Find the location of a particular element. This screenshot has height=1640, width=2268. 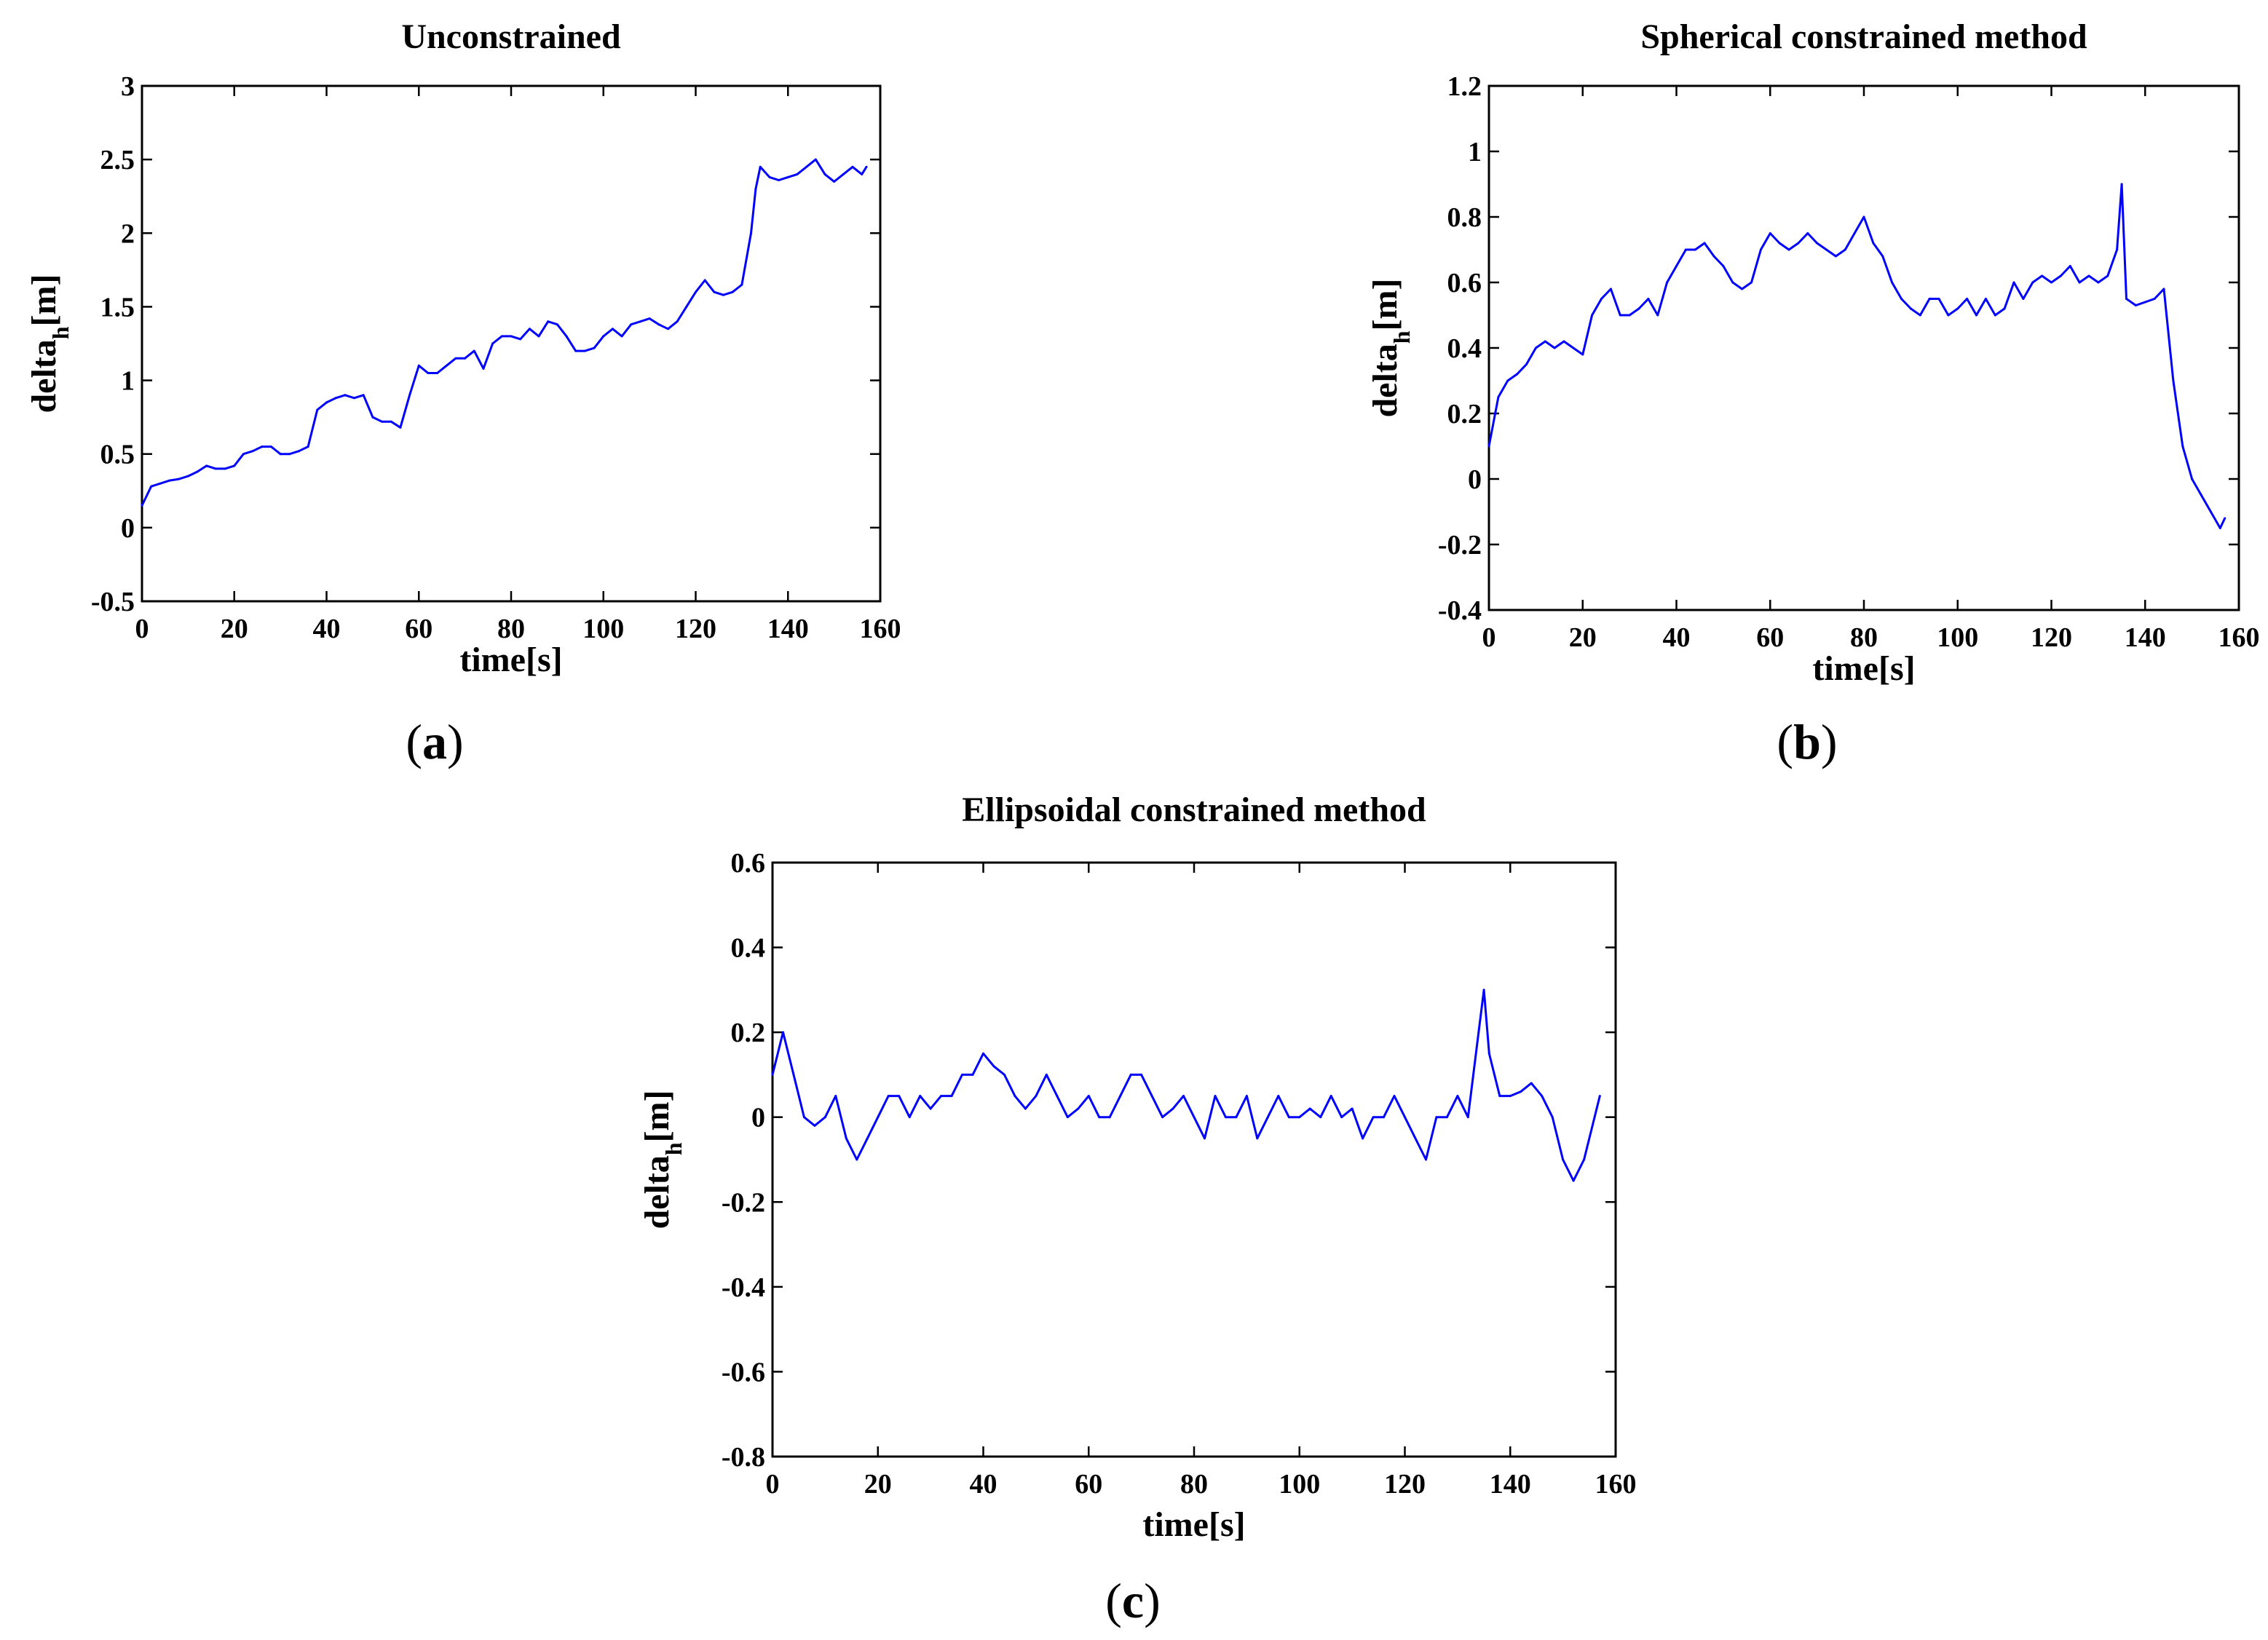

y-tick-label: 0.6 is located at coordinates (1464, 283).